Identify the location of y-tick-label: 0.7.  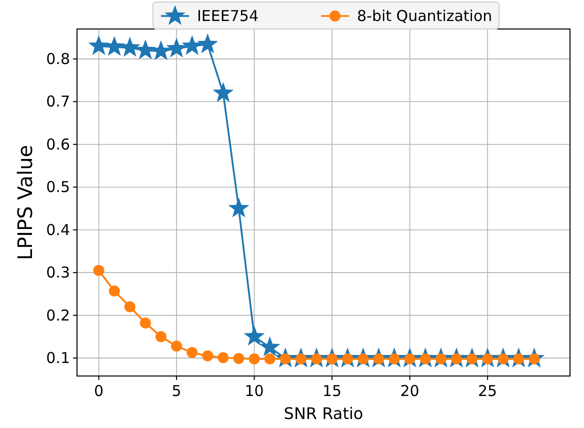
(58, 101).